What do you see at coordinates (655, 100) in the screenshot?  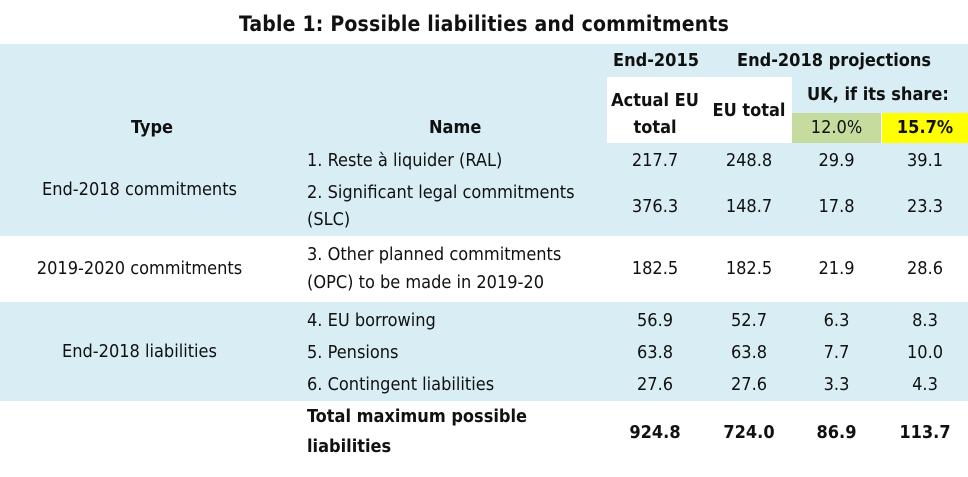 I see `header-actual-eu-line1: Actual EU` at bounding box center [655, 100].